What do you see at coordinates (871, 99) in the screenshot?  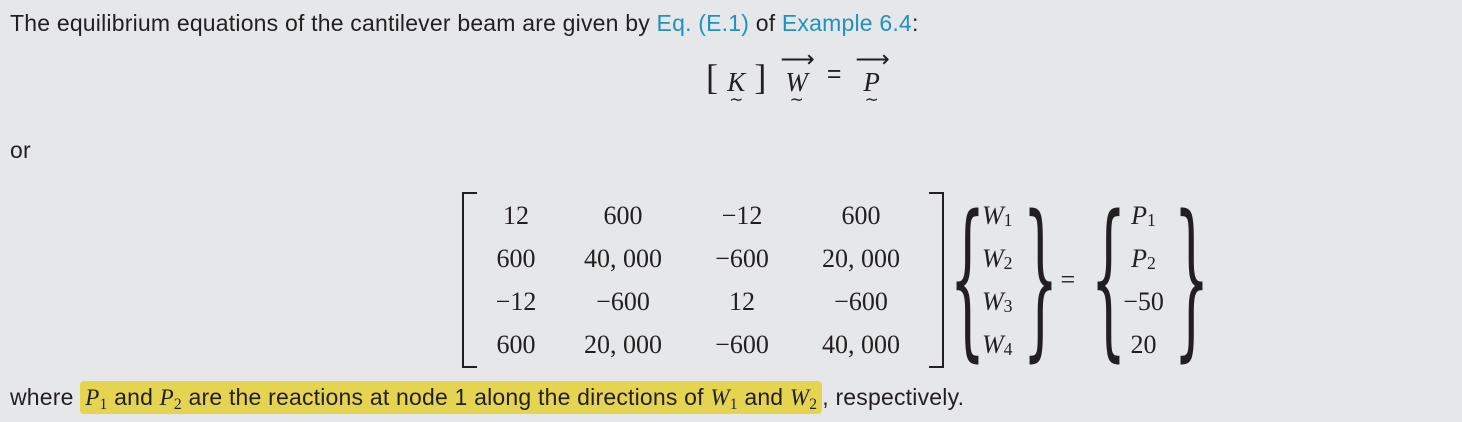 I see `tilde-under-p-icon: ∼` at bounding box center [871, 99].